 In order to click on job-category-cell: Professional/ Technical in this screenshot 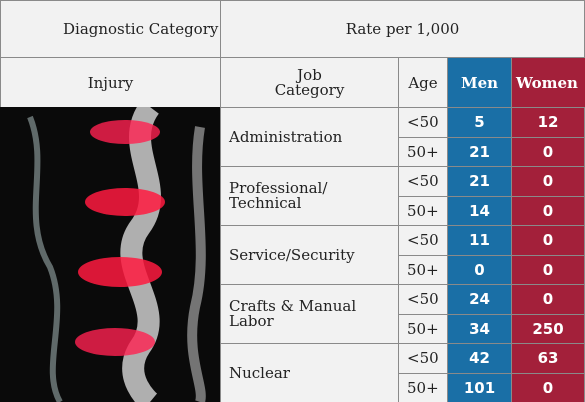, I will do `click(309, 196)`.